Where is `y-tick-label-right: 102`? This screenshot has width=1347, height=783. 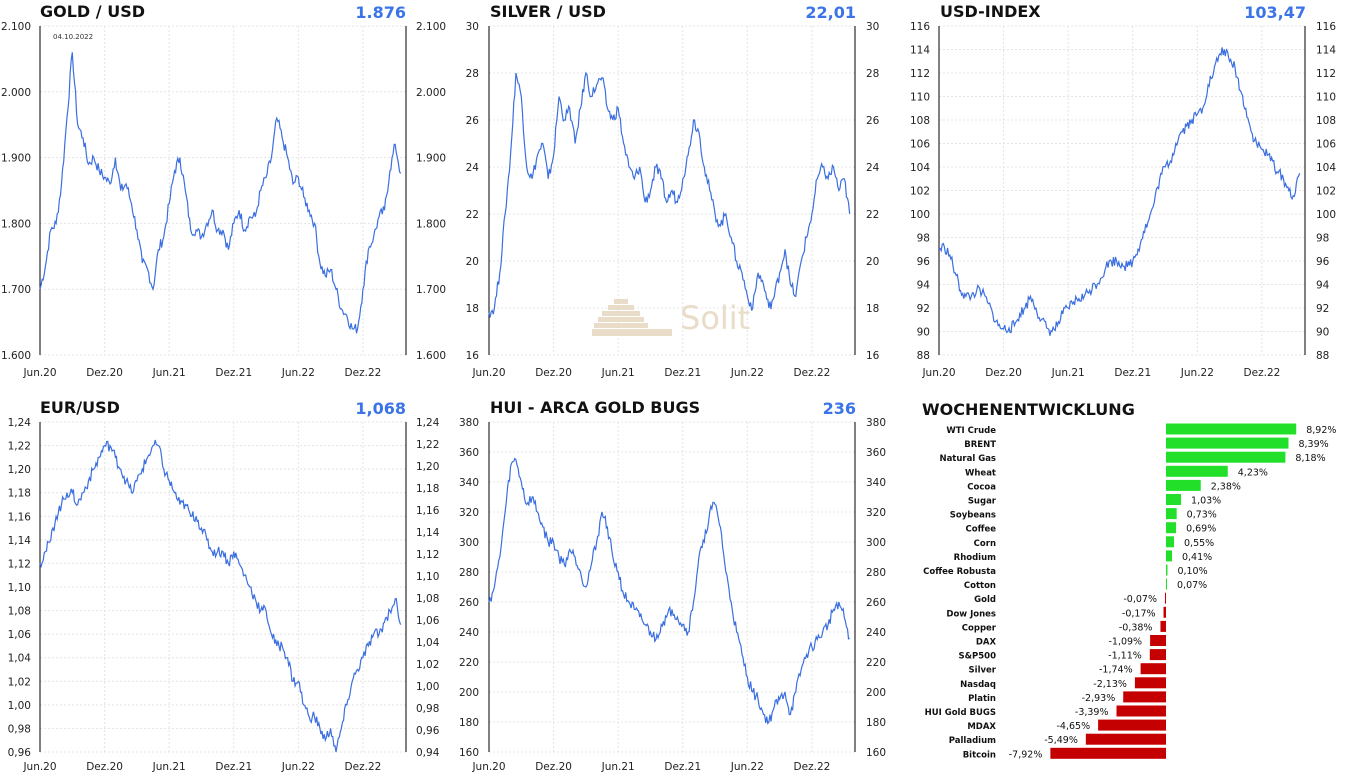
y-tick-label-right: 102 is located at coordinates (1326, 192).